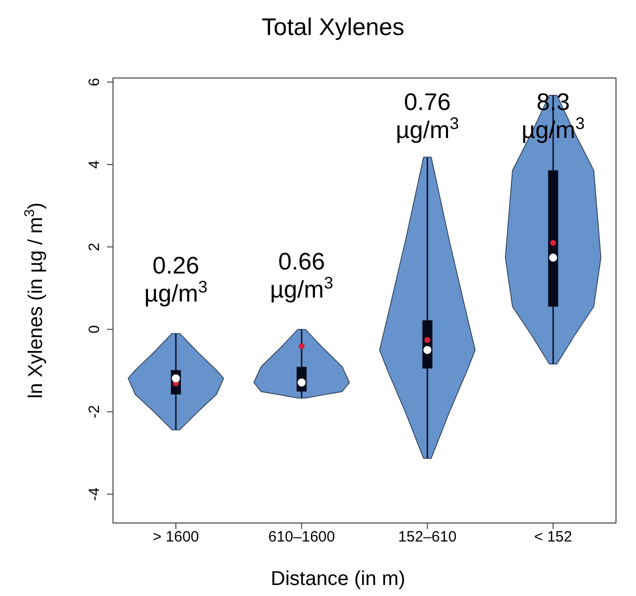 Image resolution: width=636 pixels, height=596 pixels. Describe the element at coordinates (427, 116) in the screenshot. I see `annotation: 0.76 µg/m$^{3}$` at that location.